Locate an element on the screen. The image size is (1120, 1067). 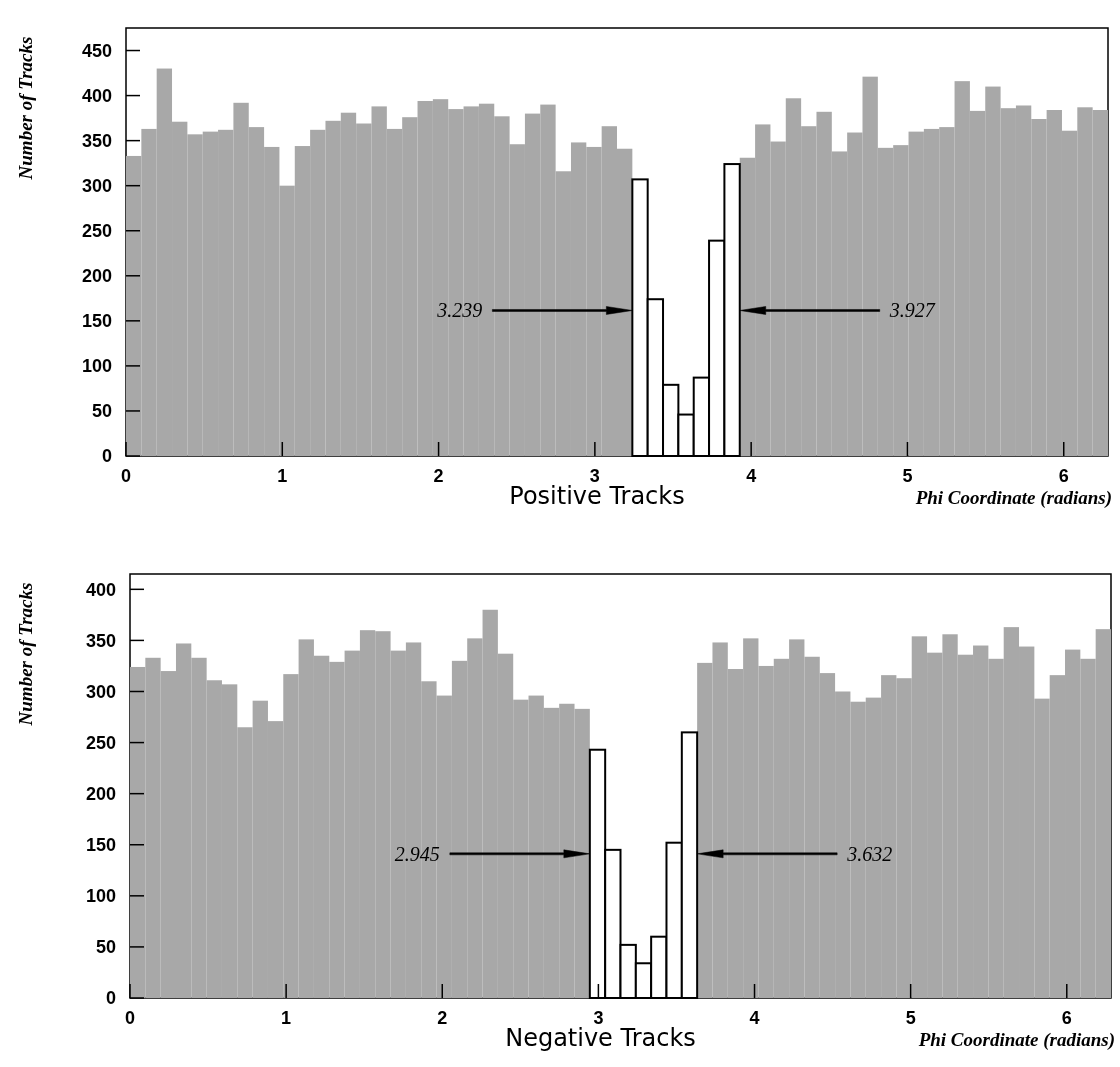
annotation: 2.945 is located at coordinates (417, 853).